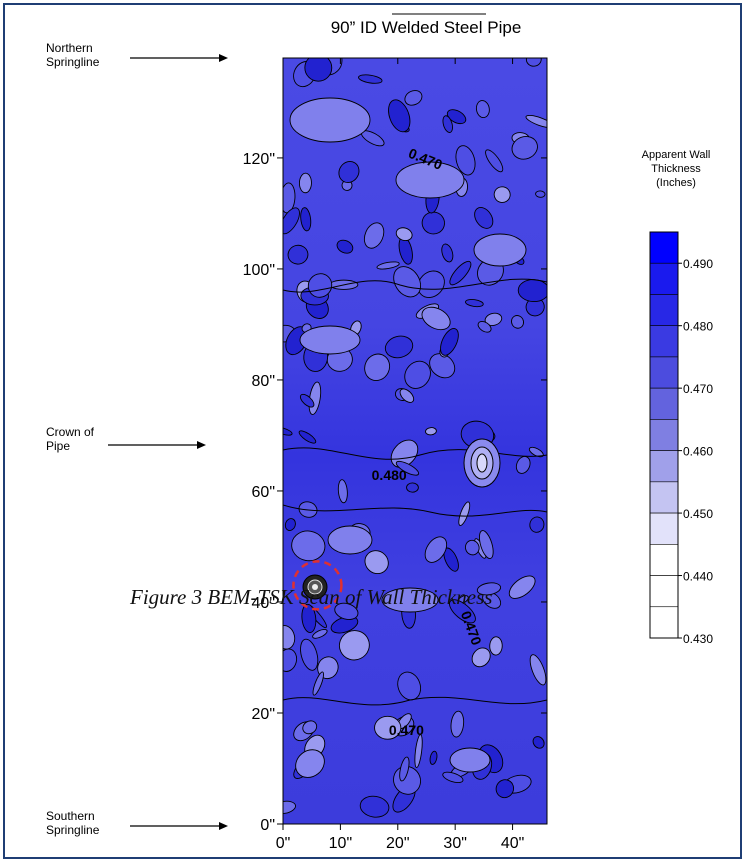  Describe the element at coordinates (70, 432) in the screenshot. I see `annotation-crown-line1: Crown of` at that location.